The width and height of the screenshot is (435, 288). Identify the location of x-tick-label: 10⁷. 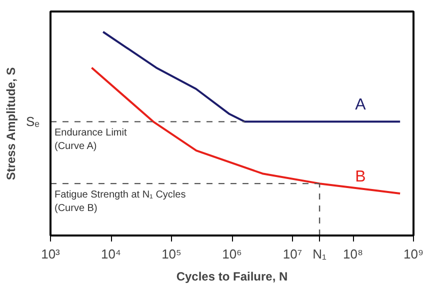
(292, 254).